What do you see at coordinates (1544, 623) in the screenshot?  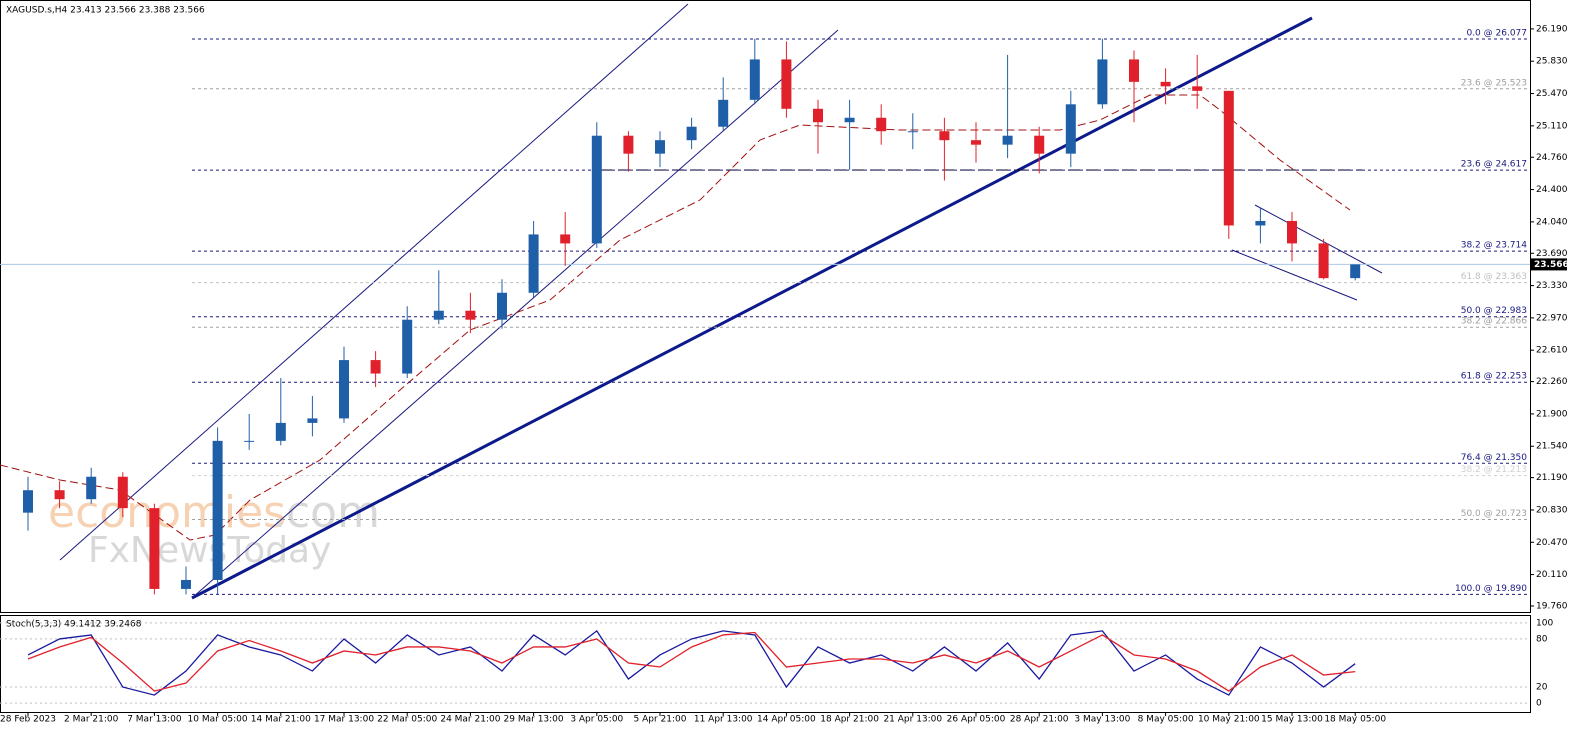 I see `y-tick-label: 100` at bounding box center [1544, 623].